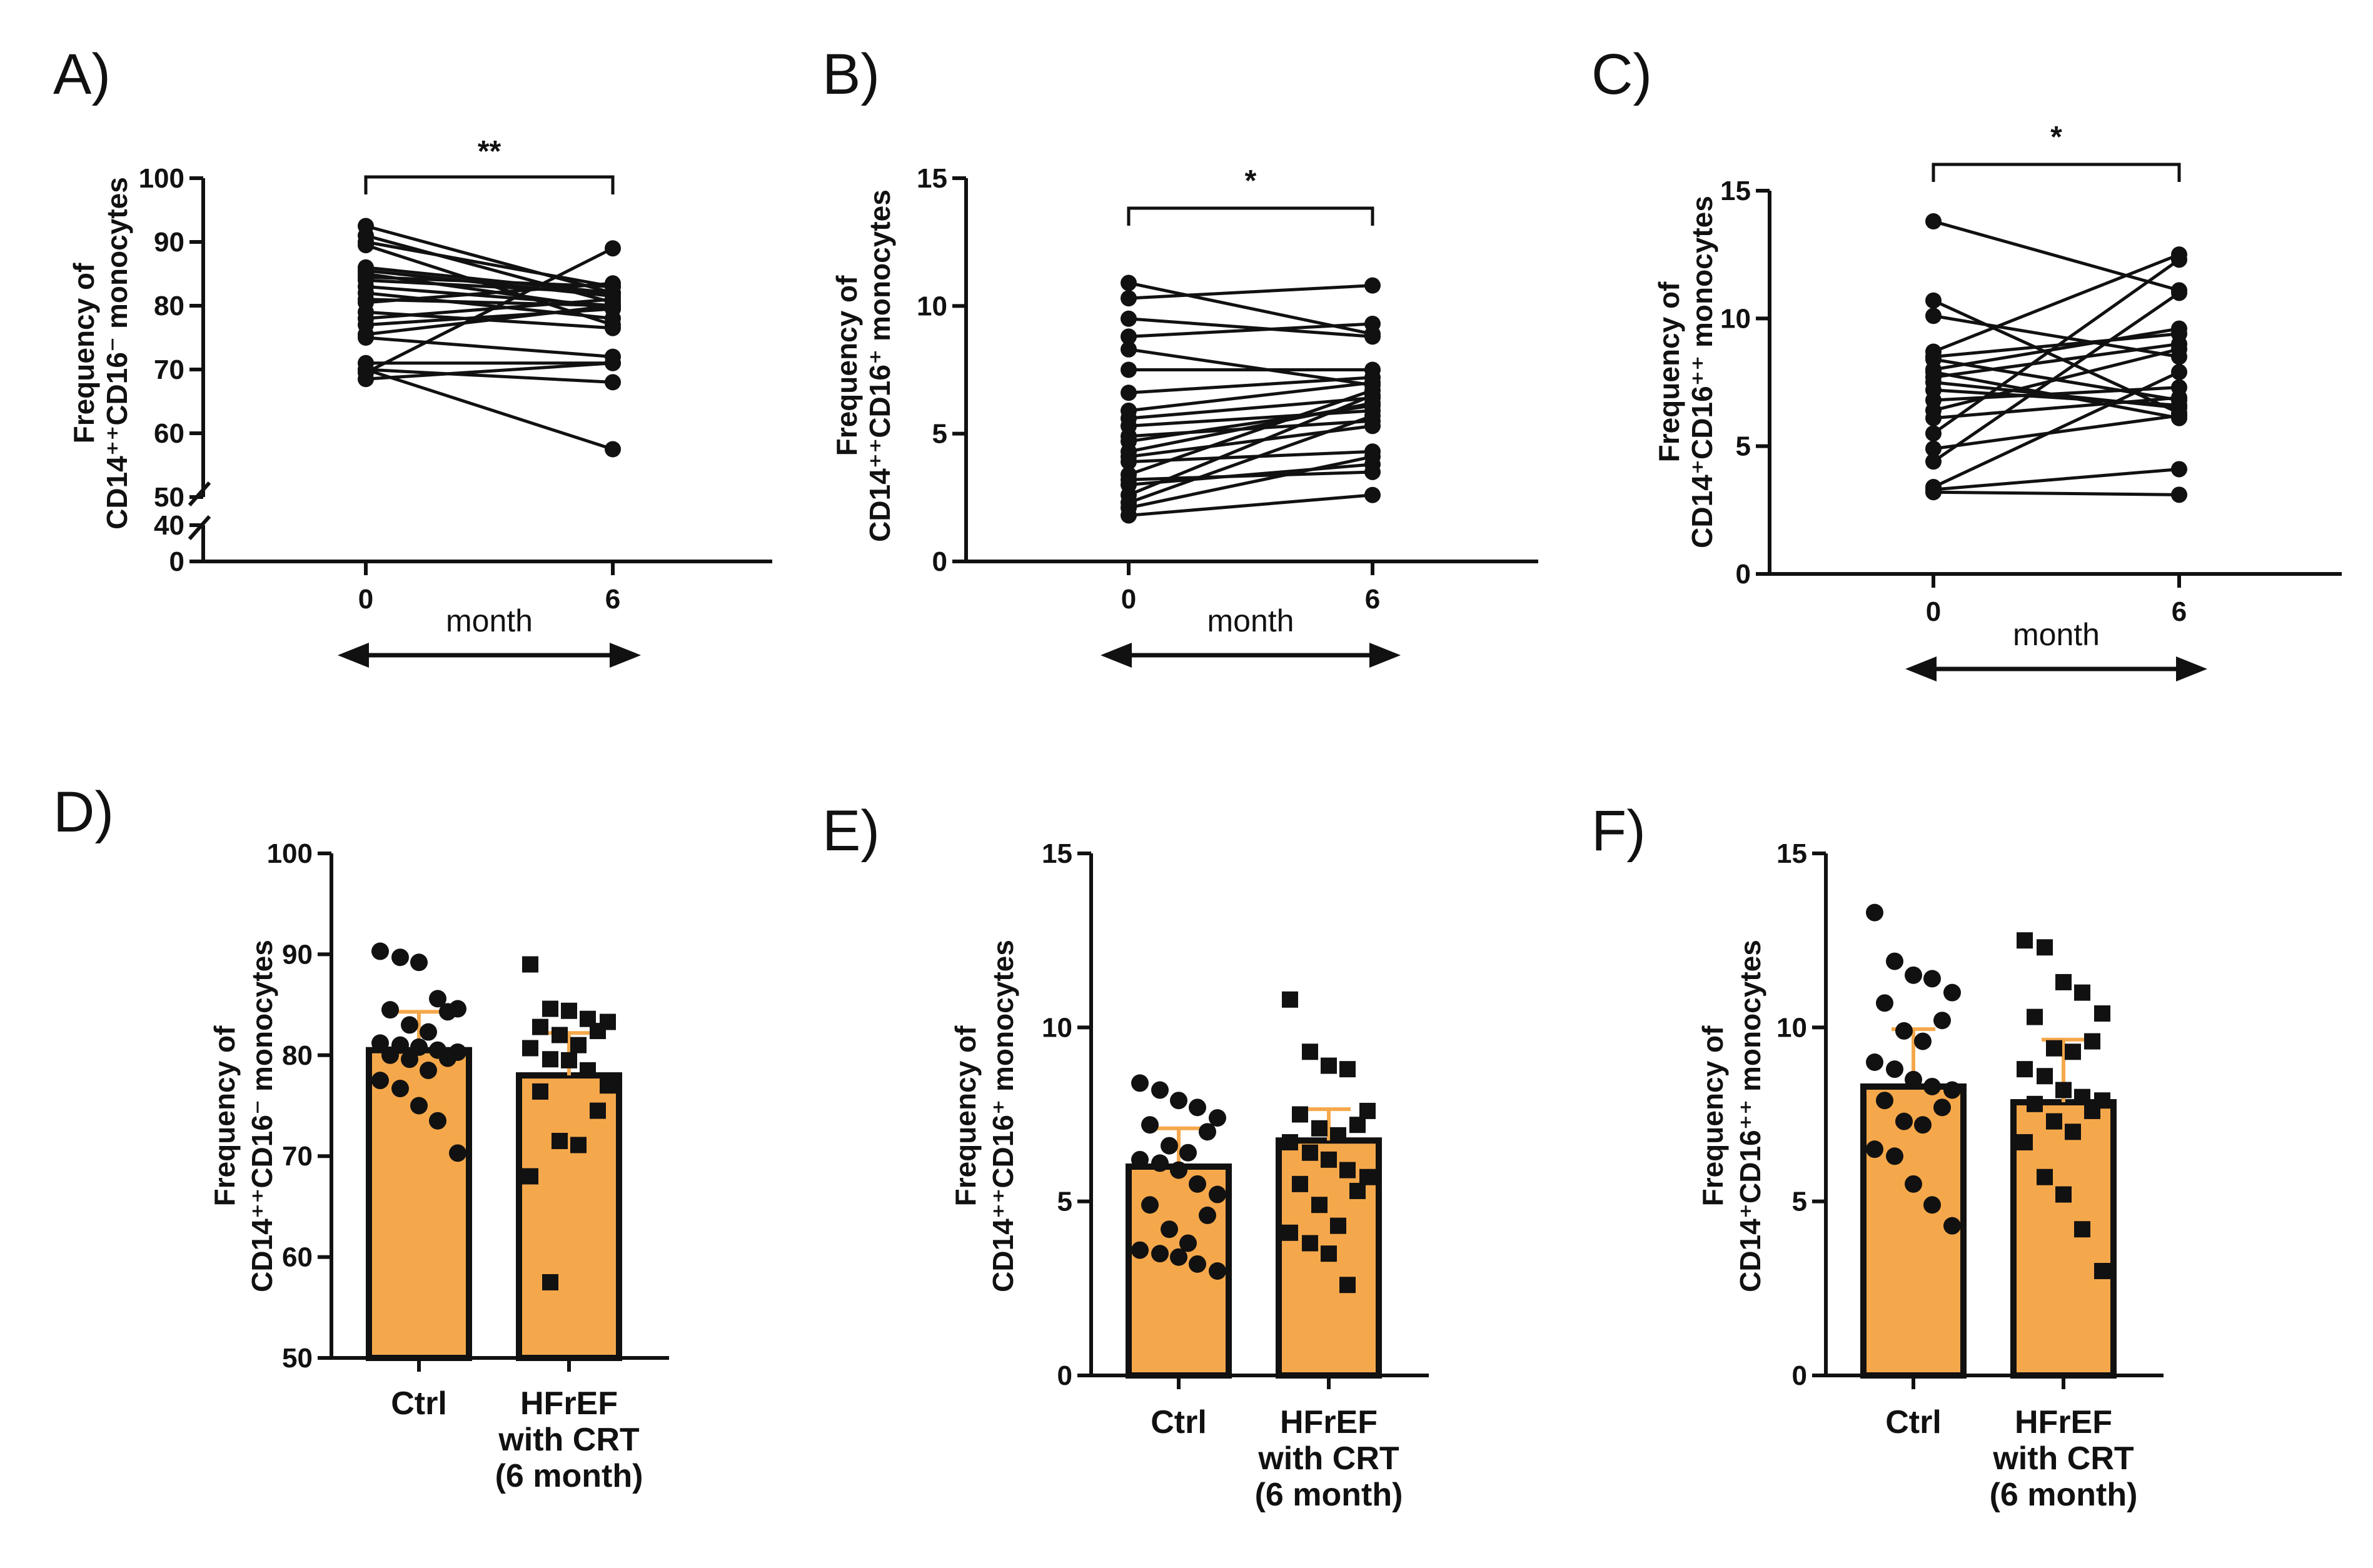 This screenshot has width=2373, height=1568. I want to click on significance-label: **, so click(490, 151).